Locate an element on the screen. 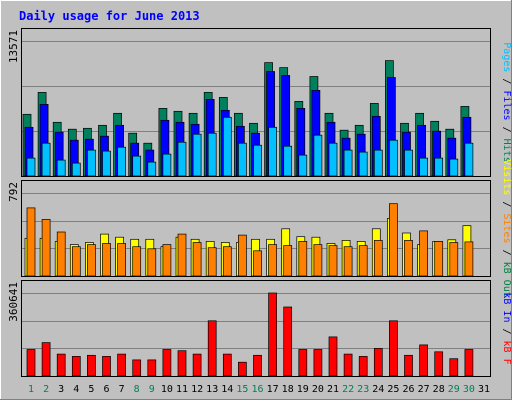 The width and height of the screenshot is (512, 404). day-label-18: 18 is located at coordinates (288, 389).